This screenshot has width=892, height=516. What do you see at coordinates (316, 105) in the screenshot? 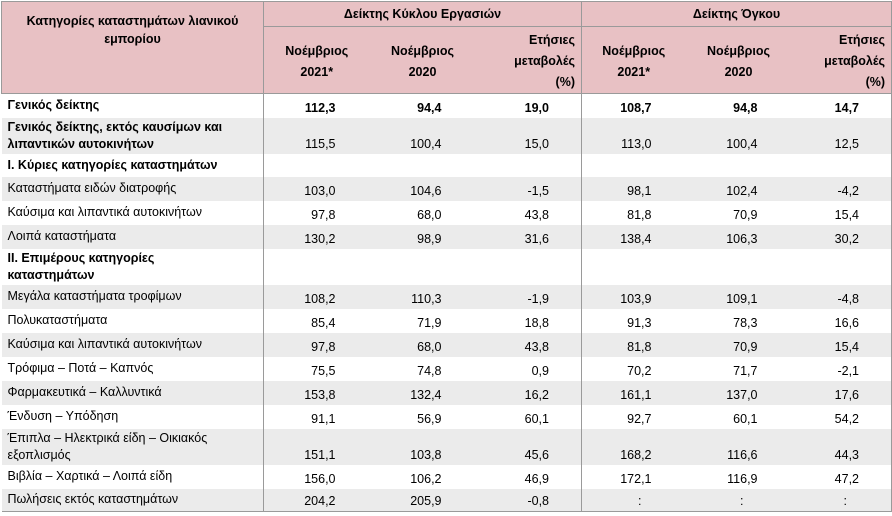
I see `cell-turnover-current: 112,3` at bounding box center [316, 105].